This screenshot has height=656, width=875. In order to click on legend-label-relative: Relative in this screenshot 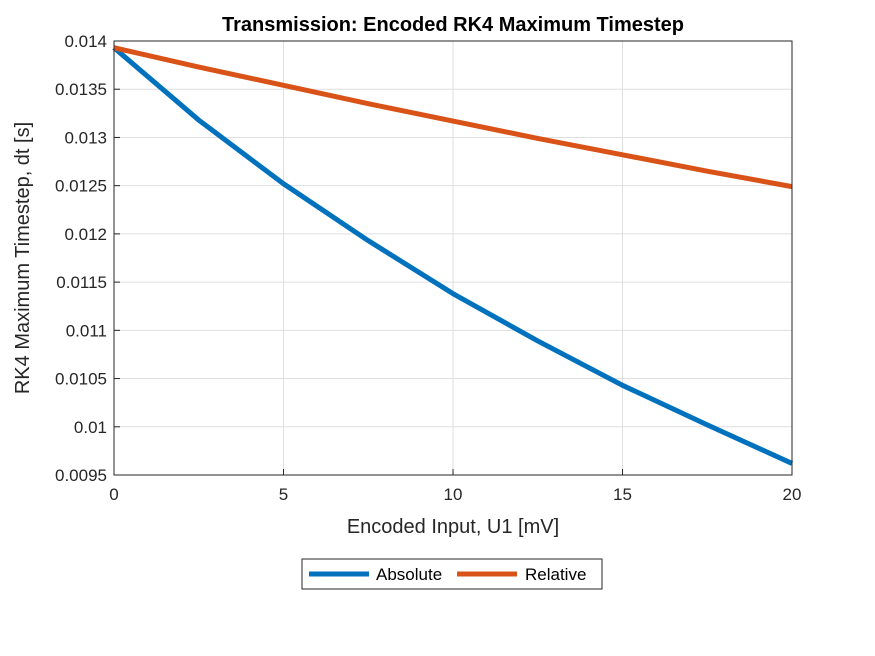, I will do `click(555, 574)`.